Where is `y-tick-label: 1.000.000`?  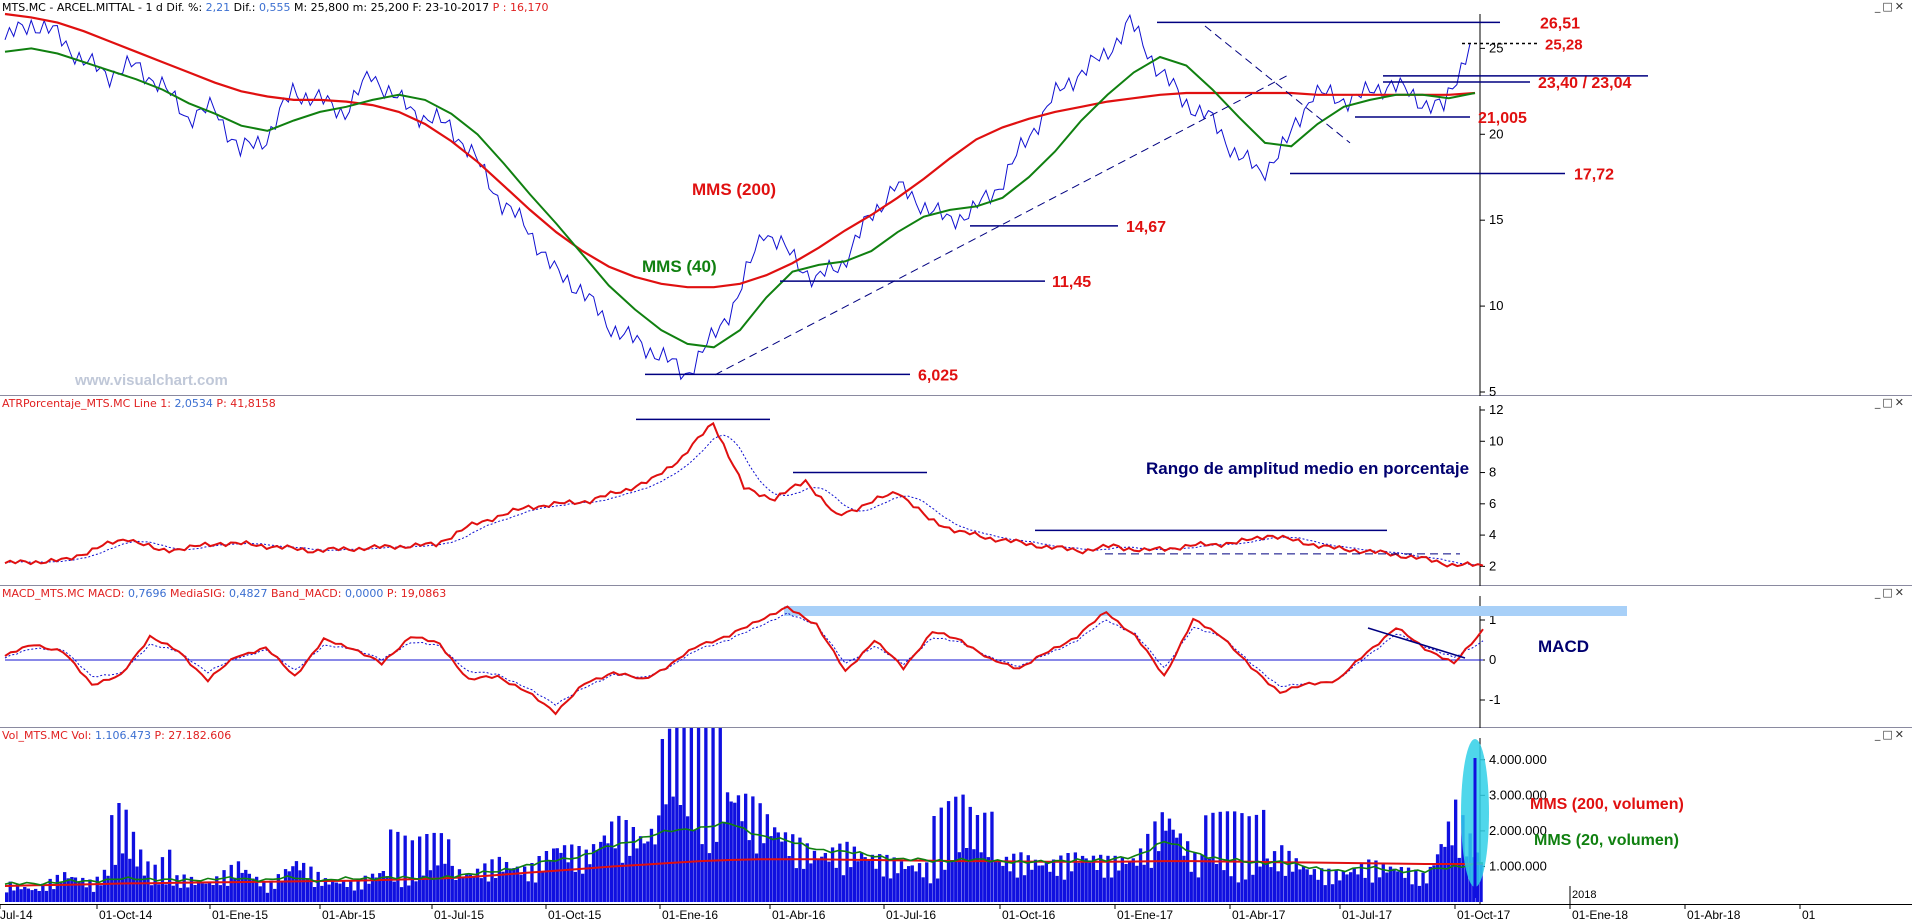
y-tick-label: 1.000.000 is located at coordinates (1518, 865).